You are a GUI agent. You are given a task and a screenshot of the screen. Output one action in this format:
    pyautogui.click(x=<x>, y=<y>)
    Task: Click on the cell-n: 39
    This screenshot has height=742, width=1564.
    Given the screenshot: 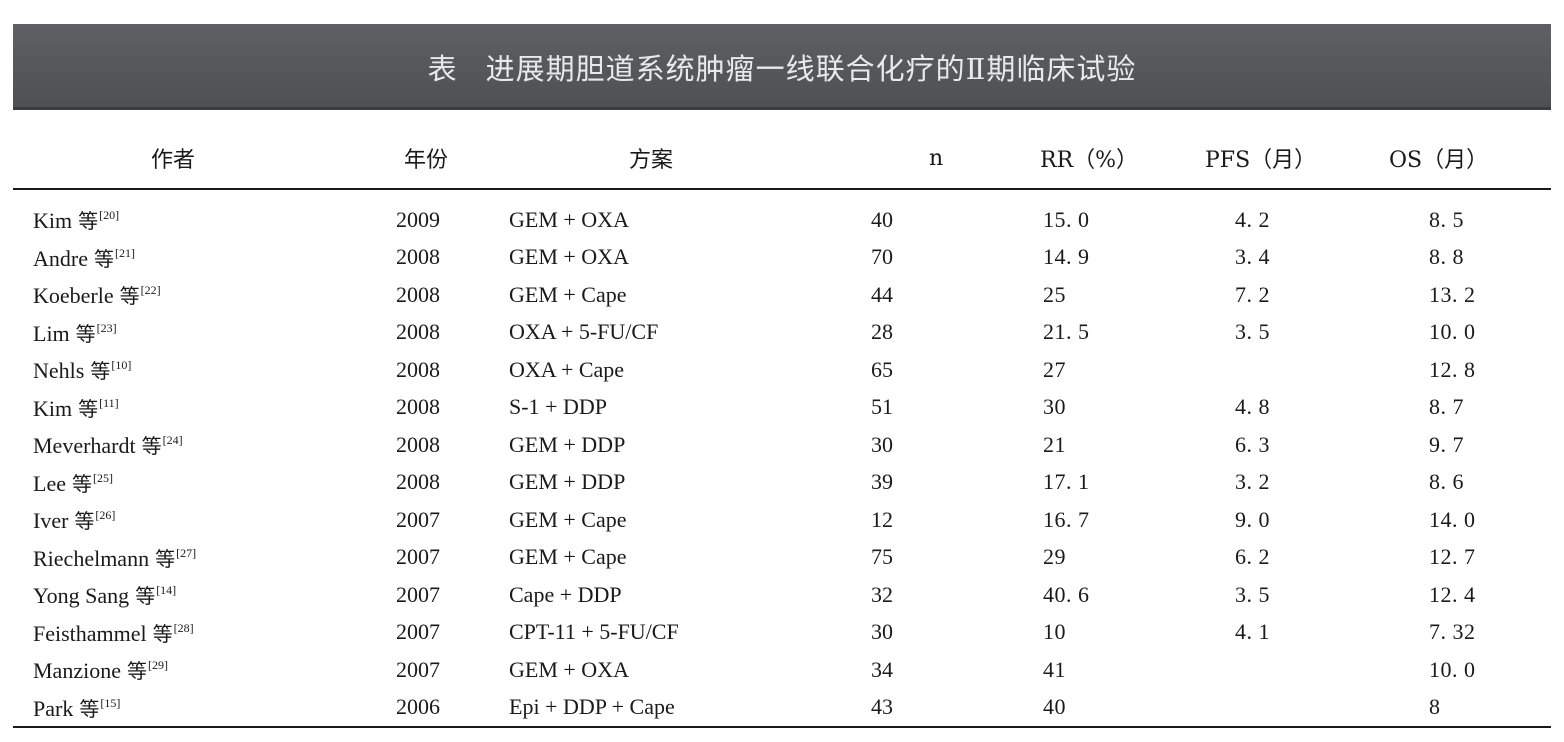 What is the action you would take?
    pyautogui.click(x=882, y=482)
    